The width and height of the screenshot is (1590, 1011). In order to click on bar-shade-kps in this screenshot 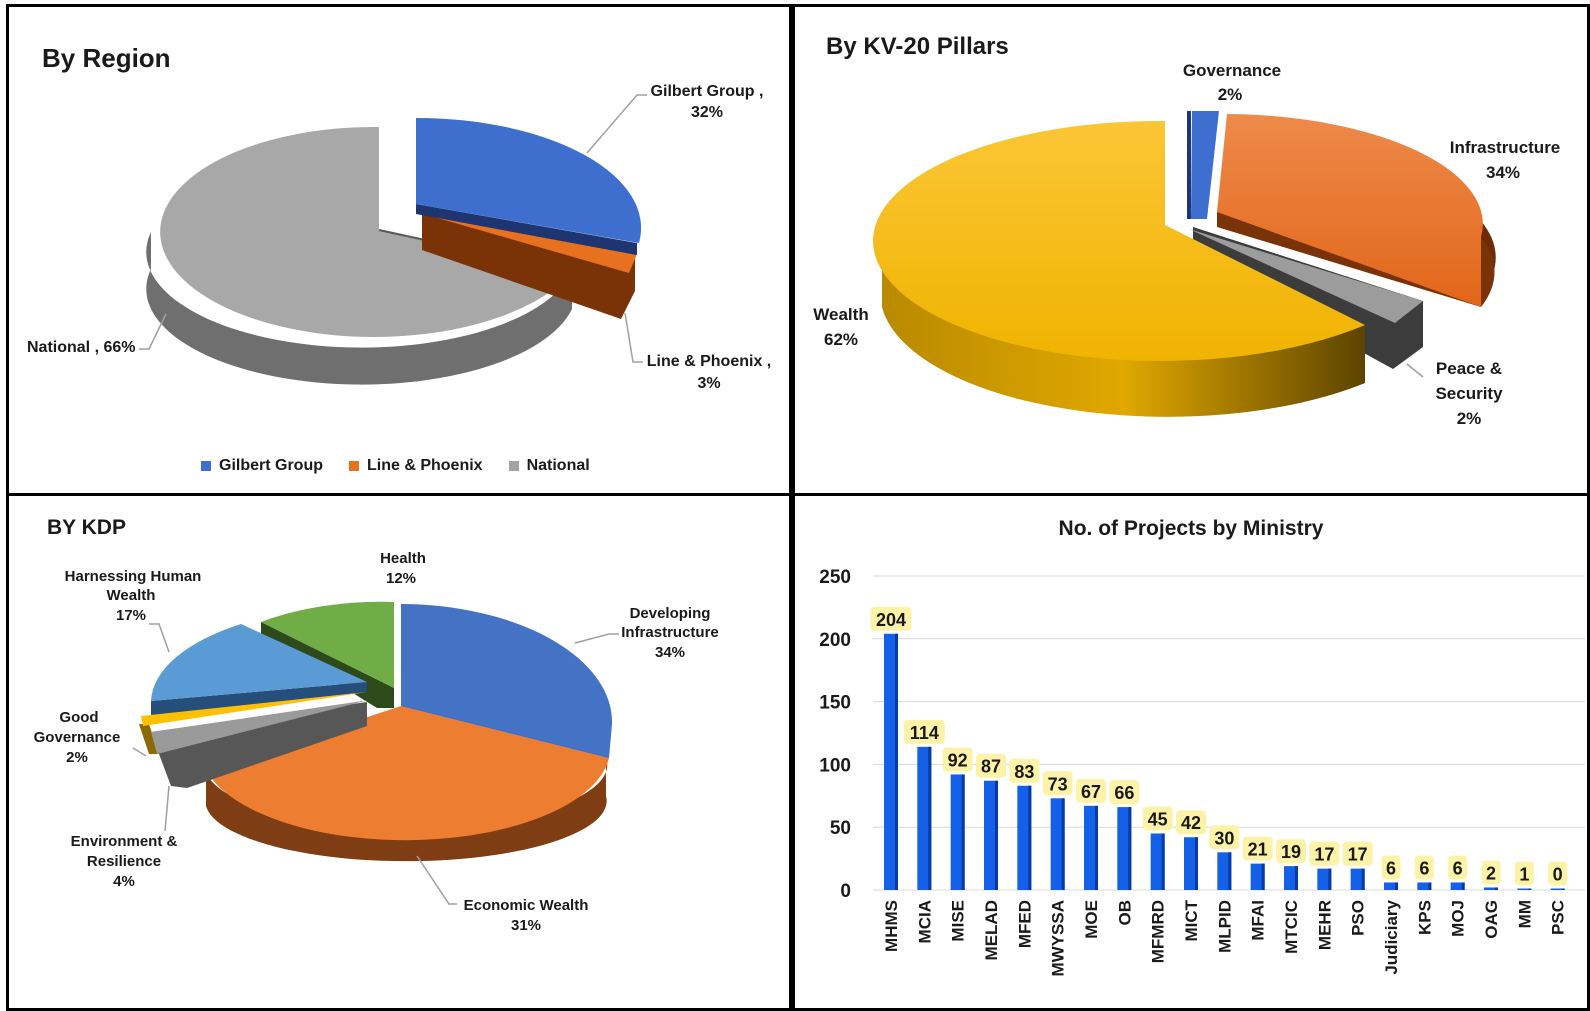, I will do `click(1430, 886)`.